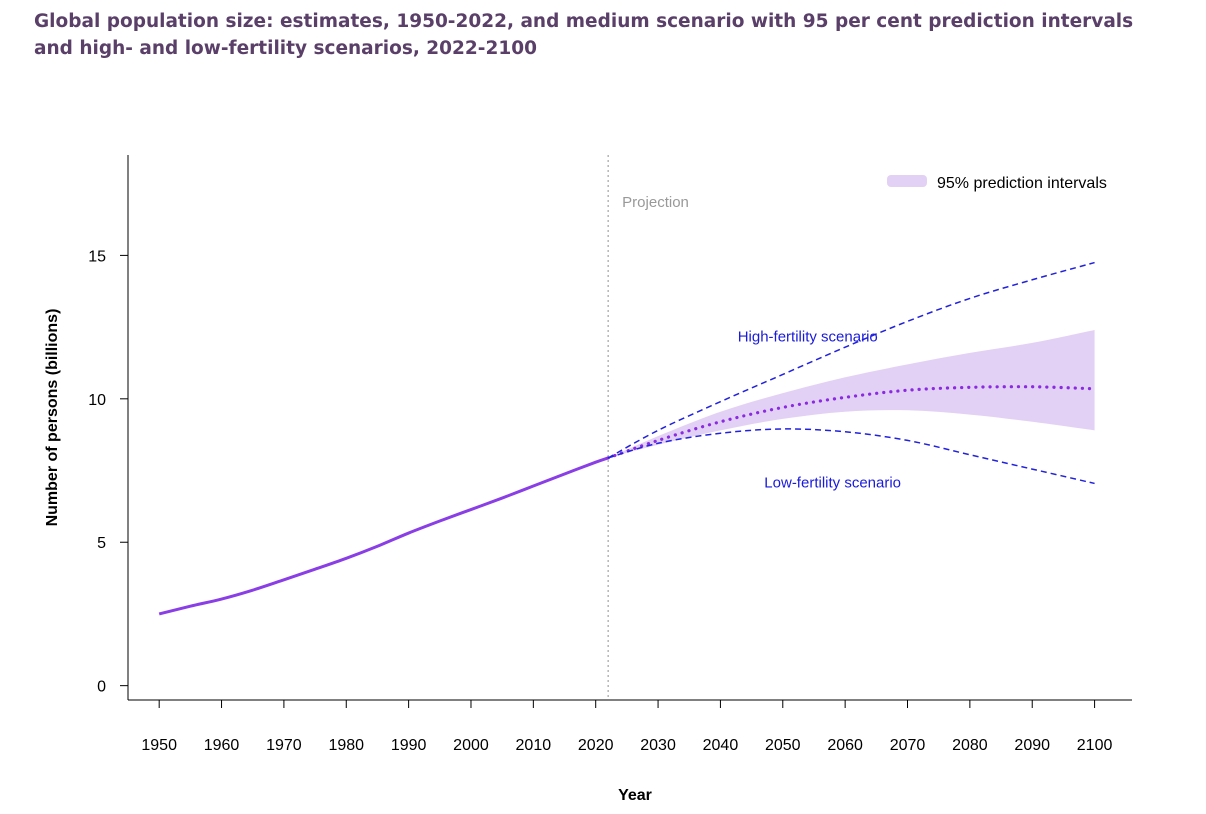  I want to click on medium-scenario-line, so click(851, 422).